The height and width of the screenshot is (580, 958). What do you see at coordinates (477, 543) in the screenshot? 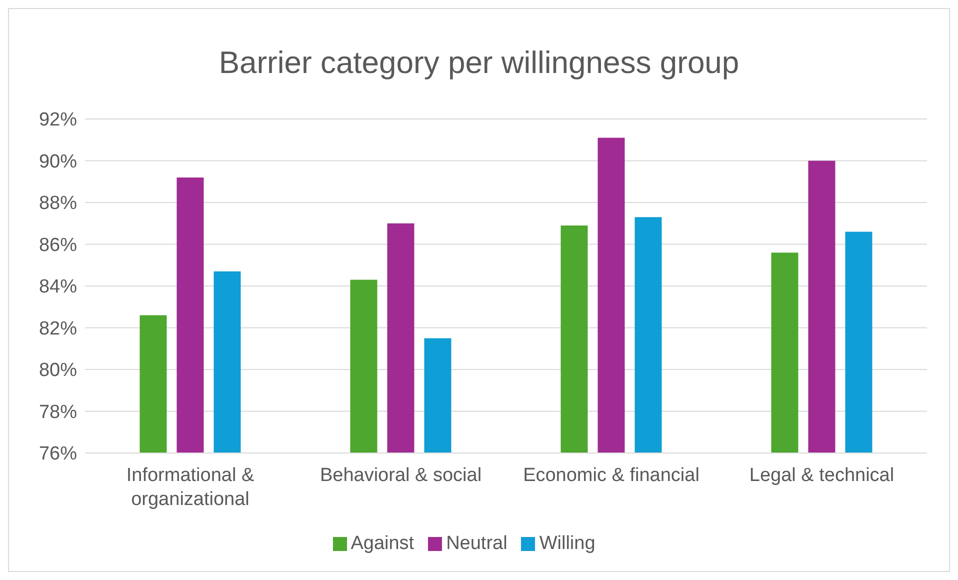
I see `legend-label: Neutral` at bounding box center [477, 543].